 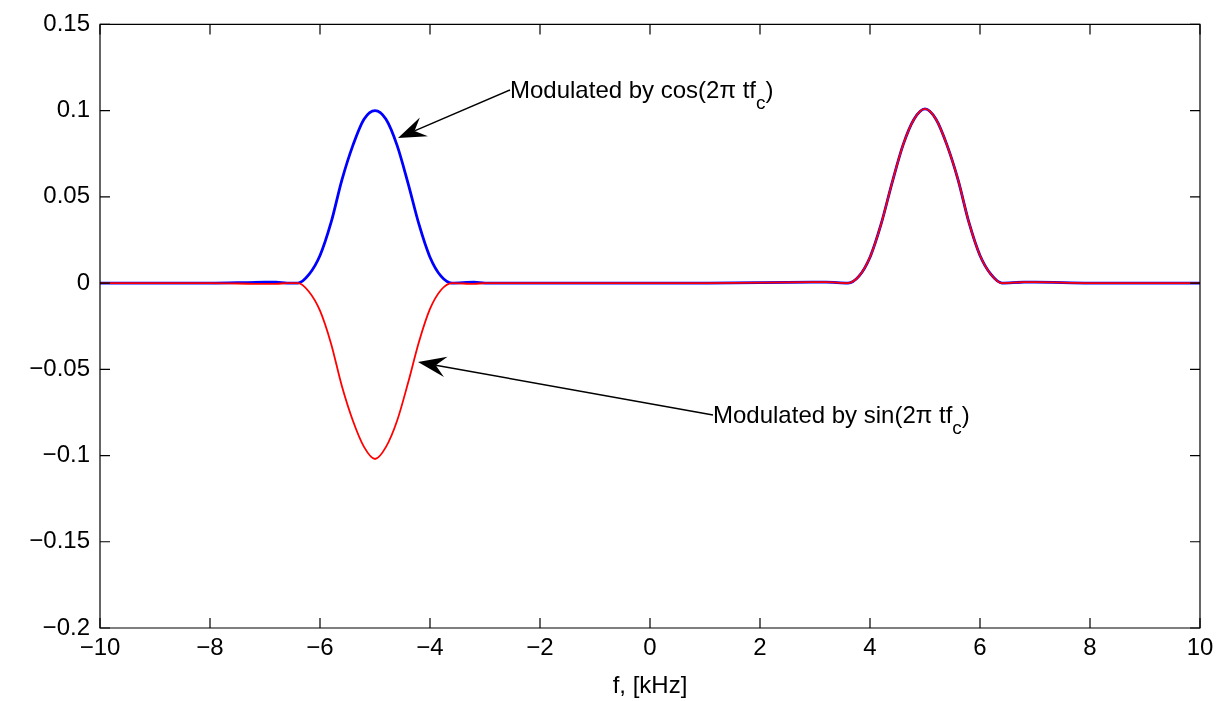 What do you see at coordinates (841, 419) in the screenshot?
I see `annotation: Modulated by sin(2π tf$_{c}$)` at bounding box center [841, 419].